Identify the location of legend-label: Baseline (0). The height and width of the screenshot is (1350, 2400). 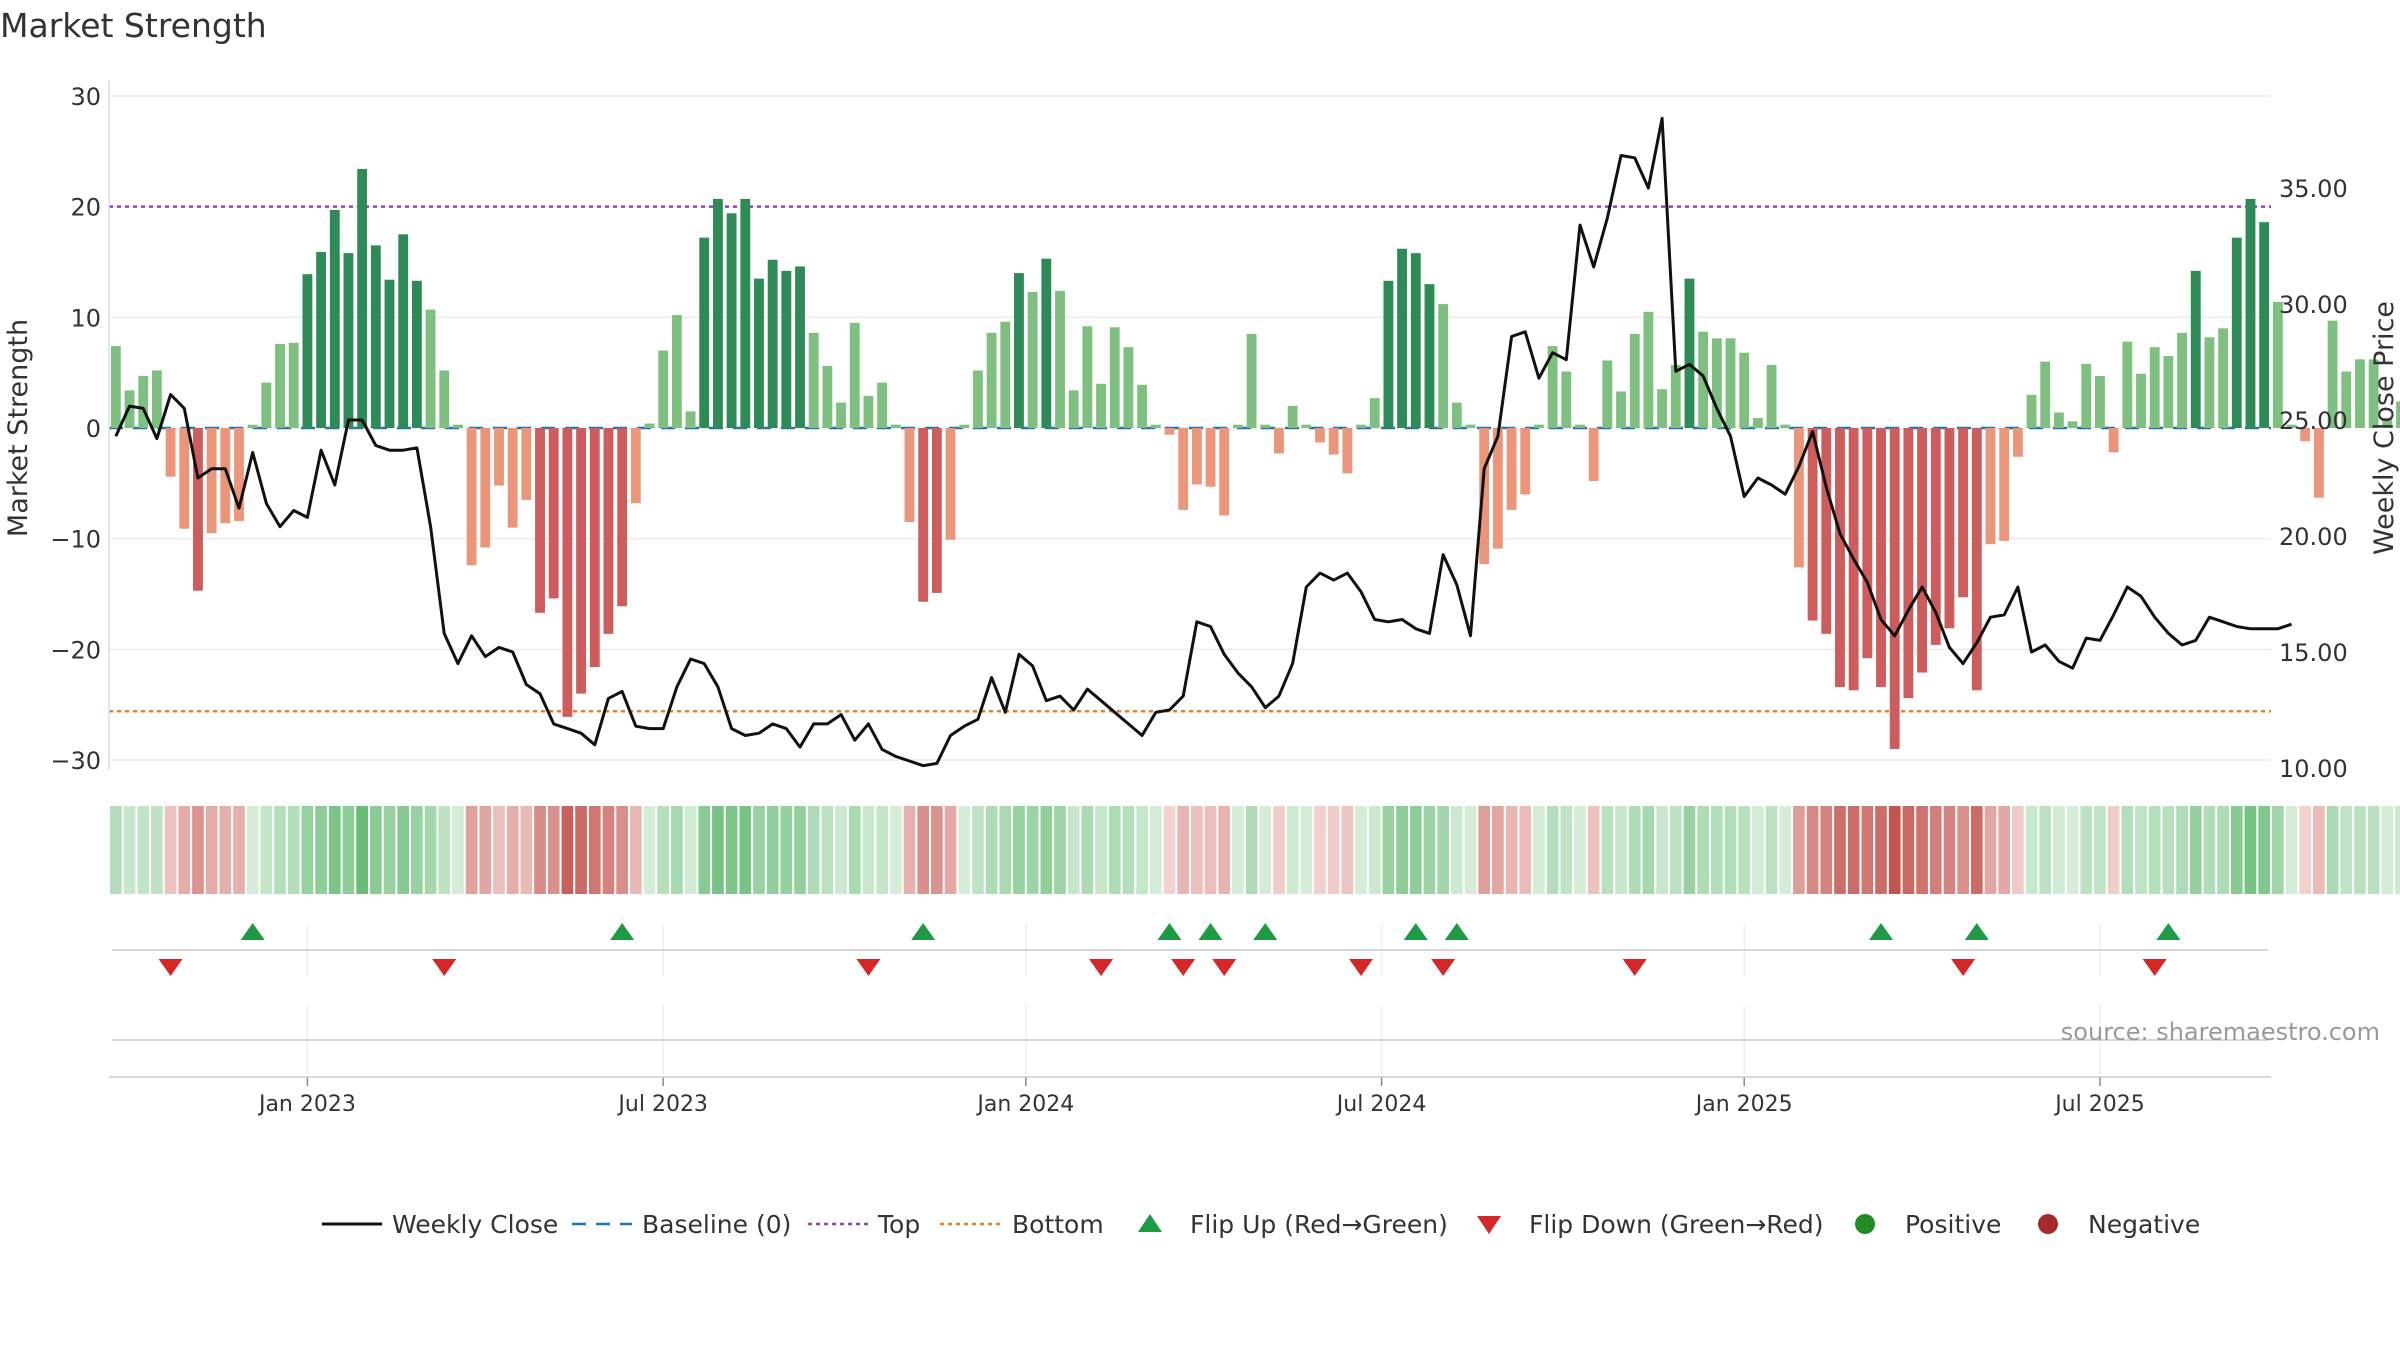
(716, 1224).